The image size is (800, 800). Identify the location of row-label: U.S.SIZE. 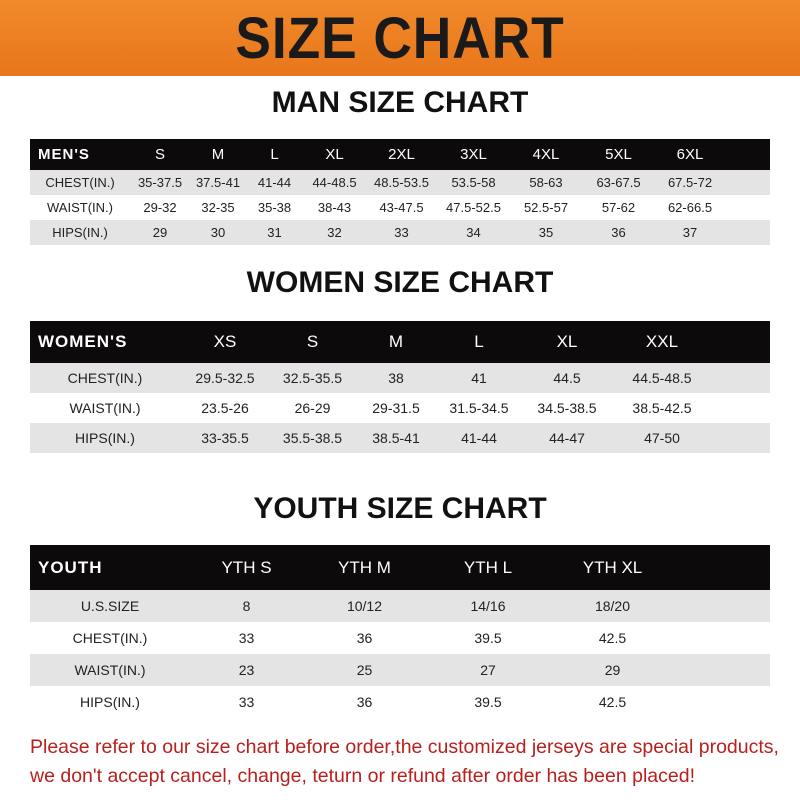
(110, 606).